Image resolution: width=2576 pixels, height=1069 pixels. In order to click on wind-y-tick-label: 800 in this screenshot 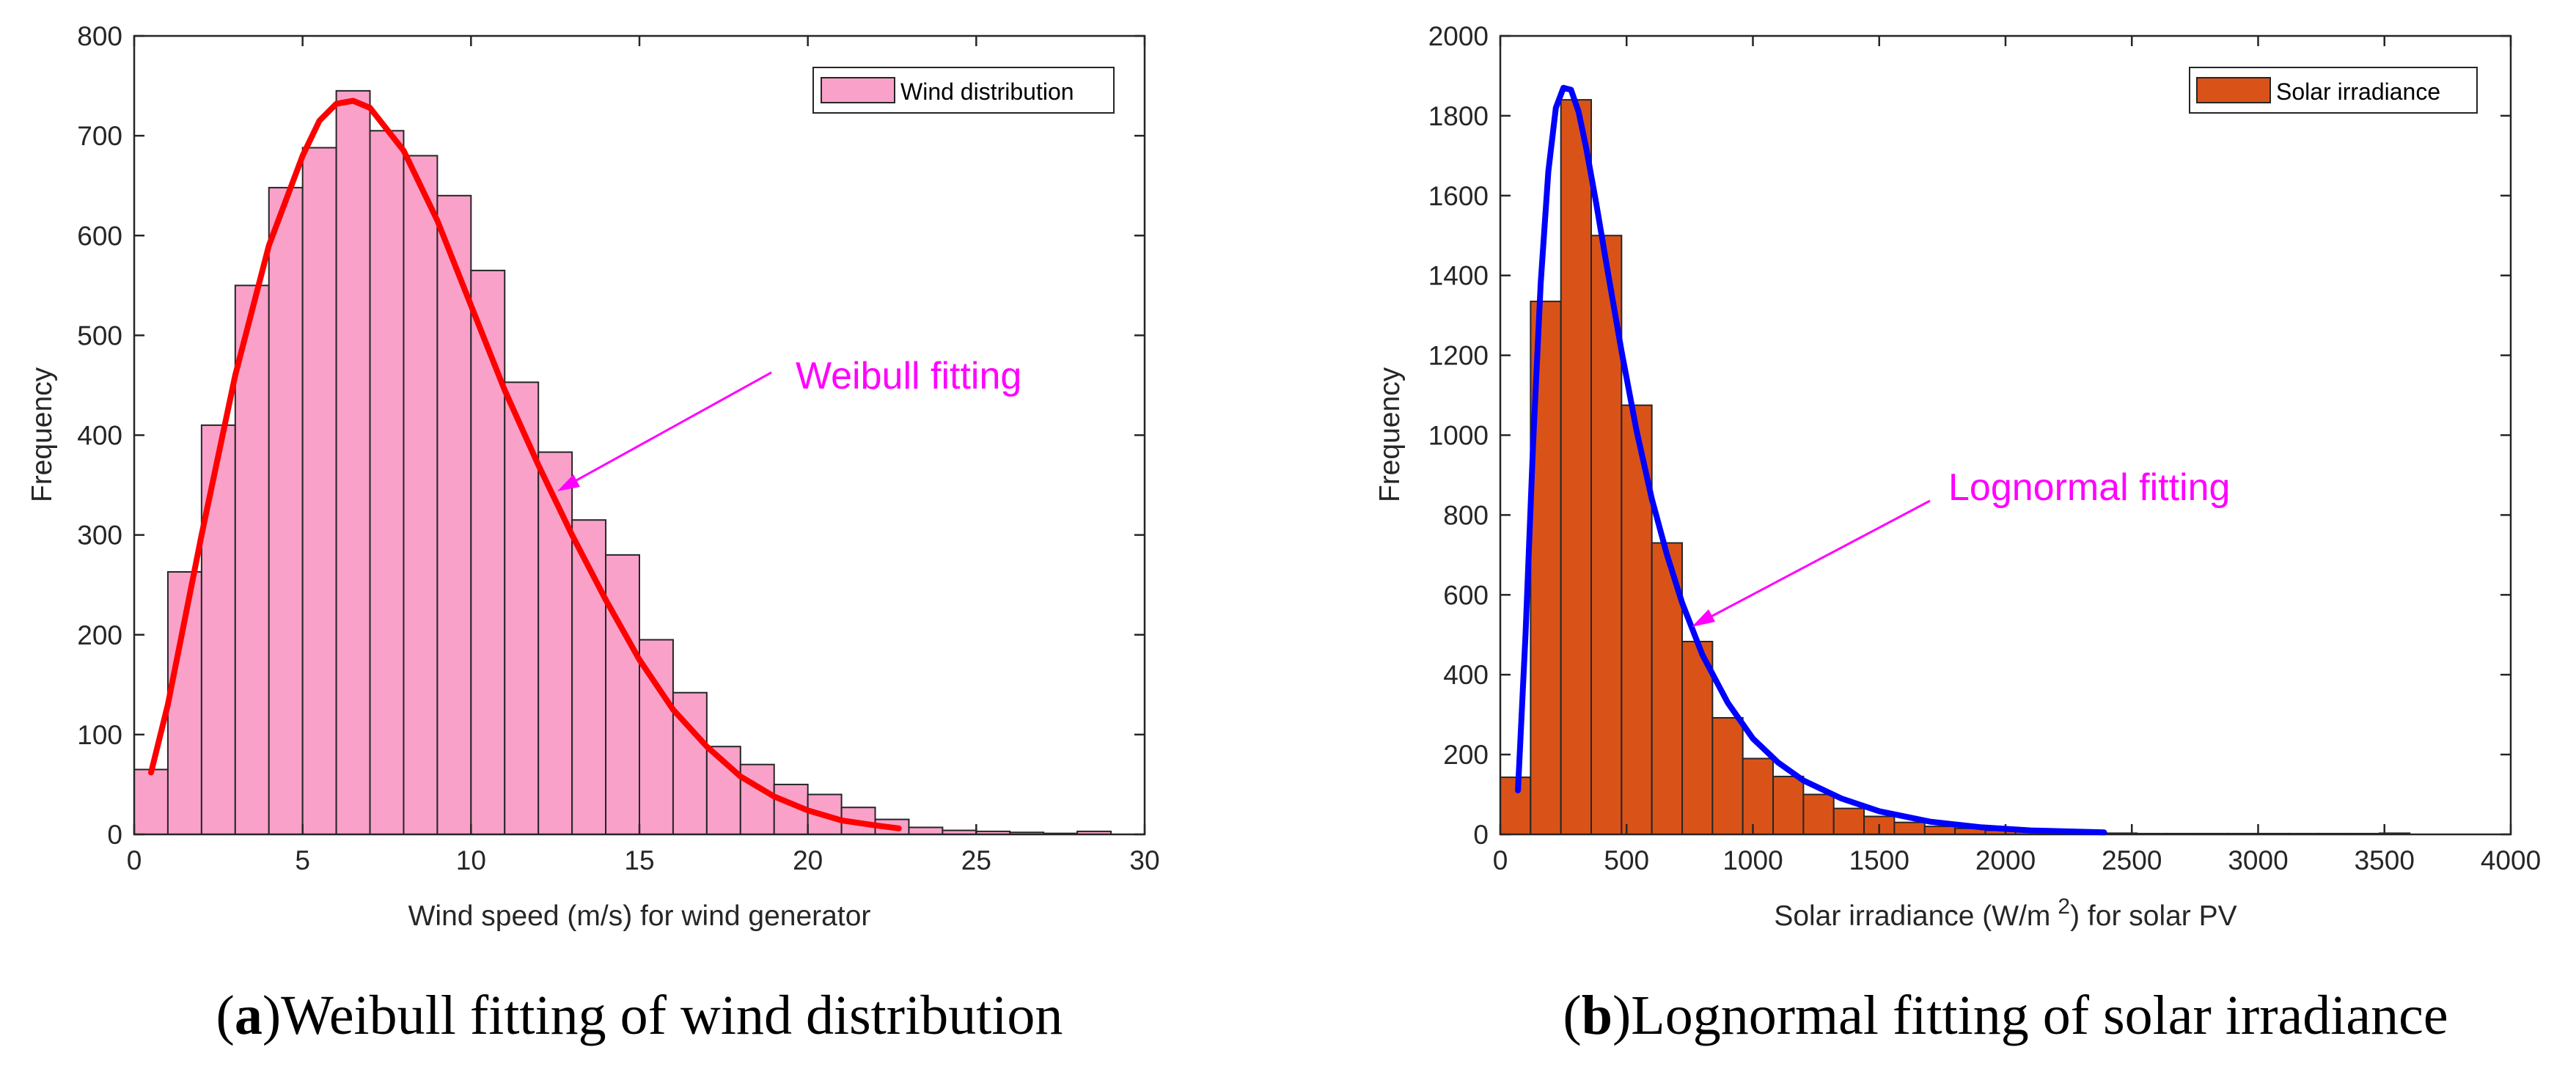, I will do `click(100, 36)`.